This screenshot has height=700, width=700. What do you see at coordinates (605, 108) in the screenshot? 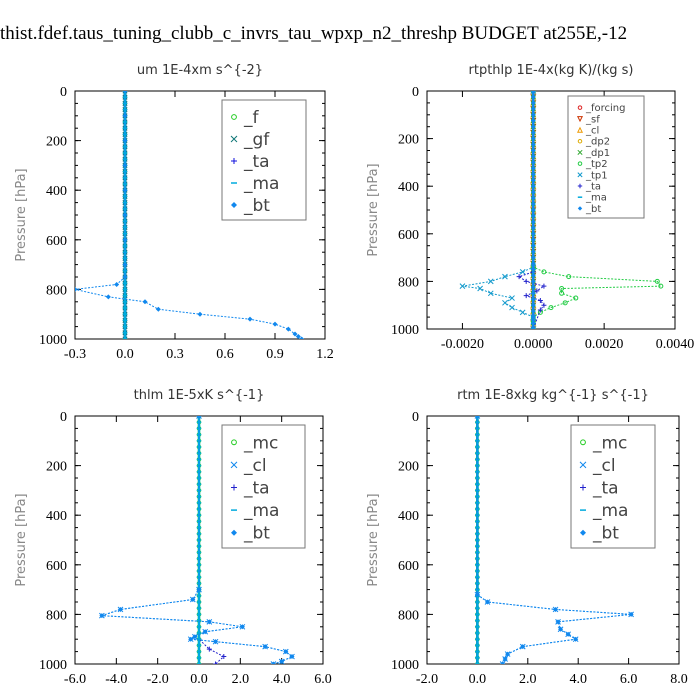
I see `legend-entry: _forcing` at bounding box center [605, 108].